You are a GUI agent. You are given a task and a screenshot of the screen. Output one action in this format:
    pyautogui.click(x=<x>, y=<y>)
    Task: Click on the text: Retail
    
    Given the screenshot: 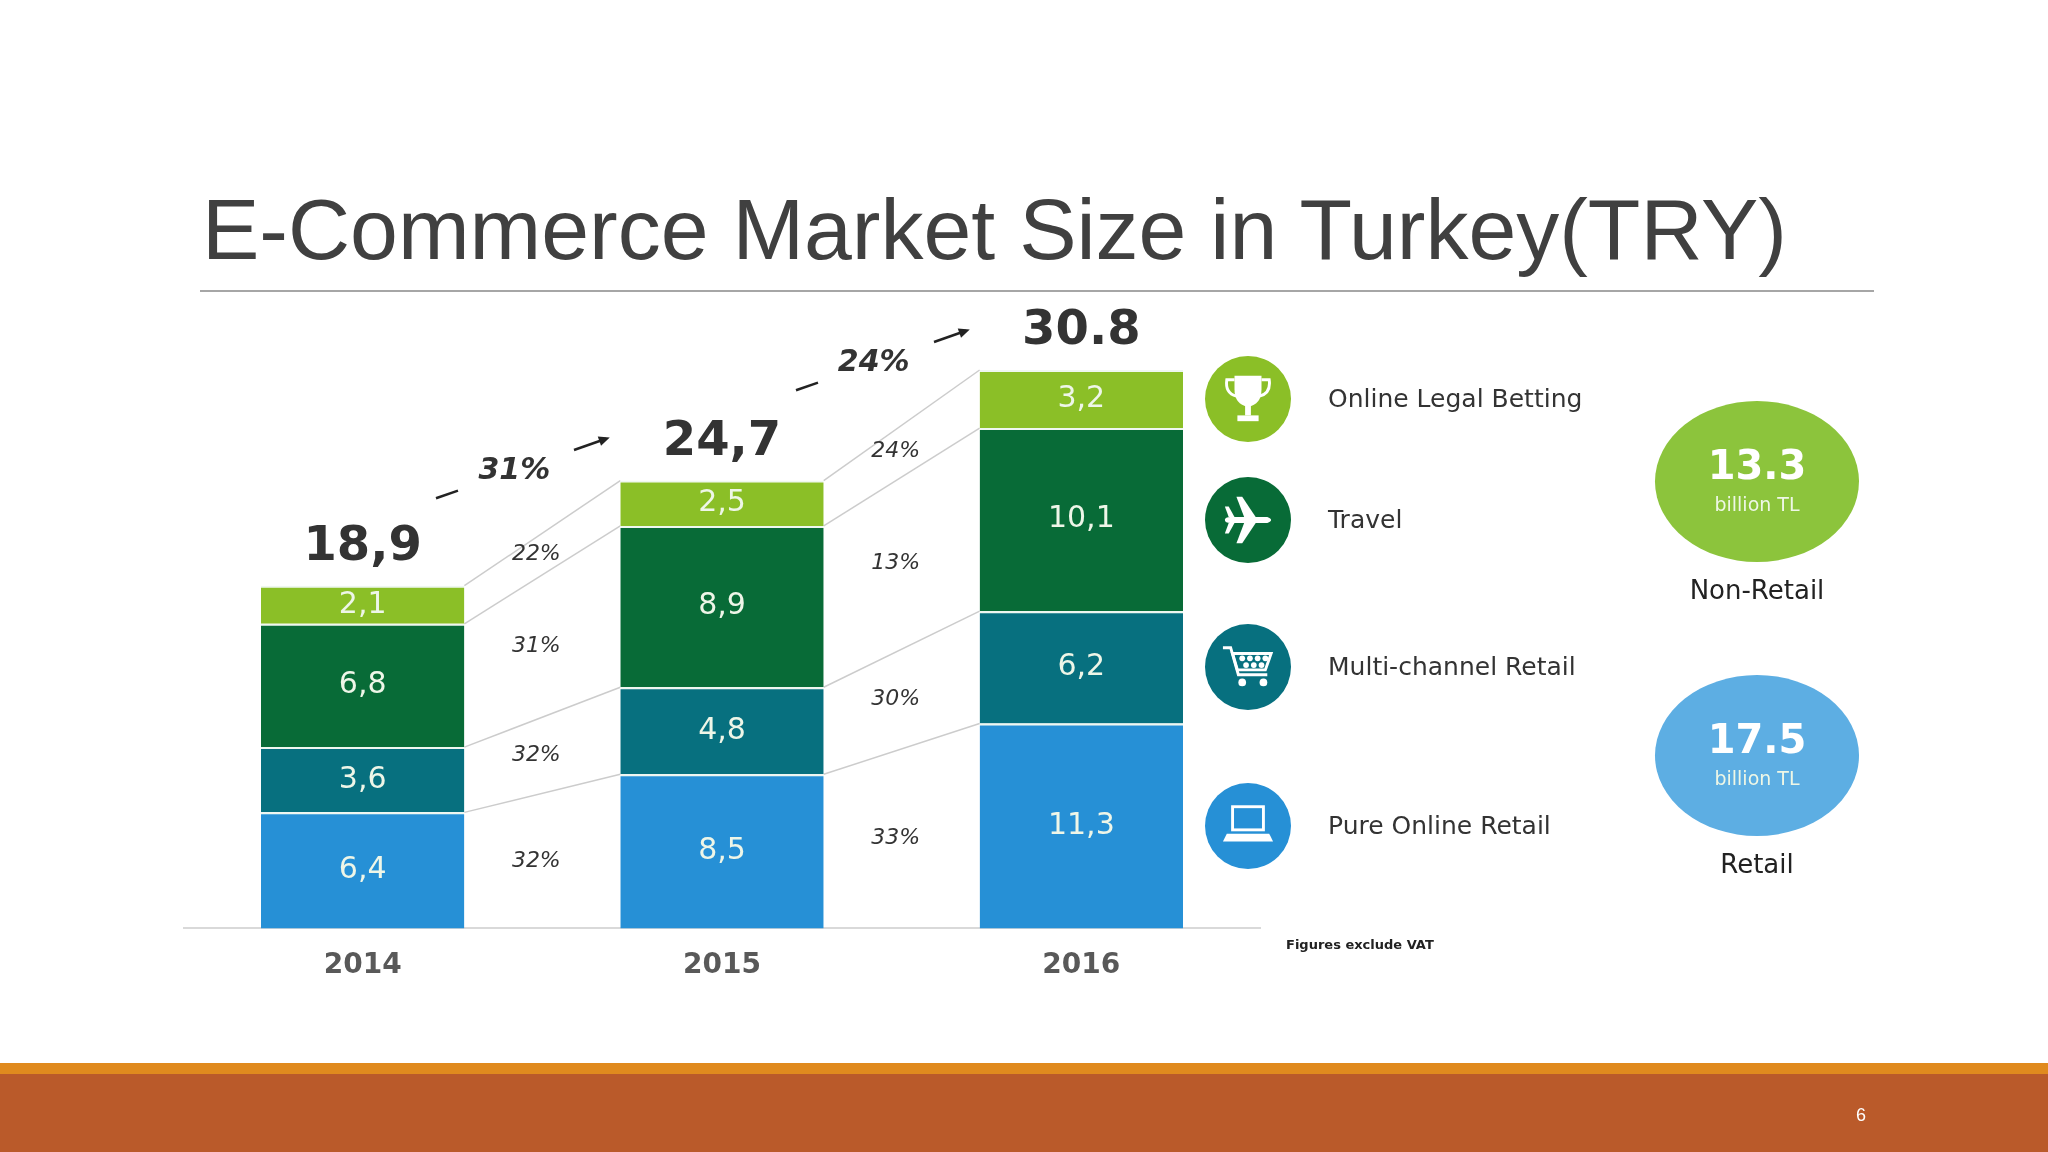 What is the action you would take?
    pyautogui.click(x=1757, y=864)
    